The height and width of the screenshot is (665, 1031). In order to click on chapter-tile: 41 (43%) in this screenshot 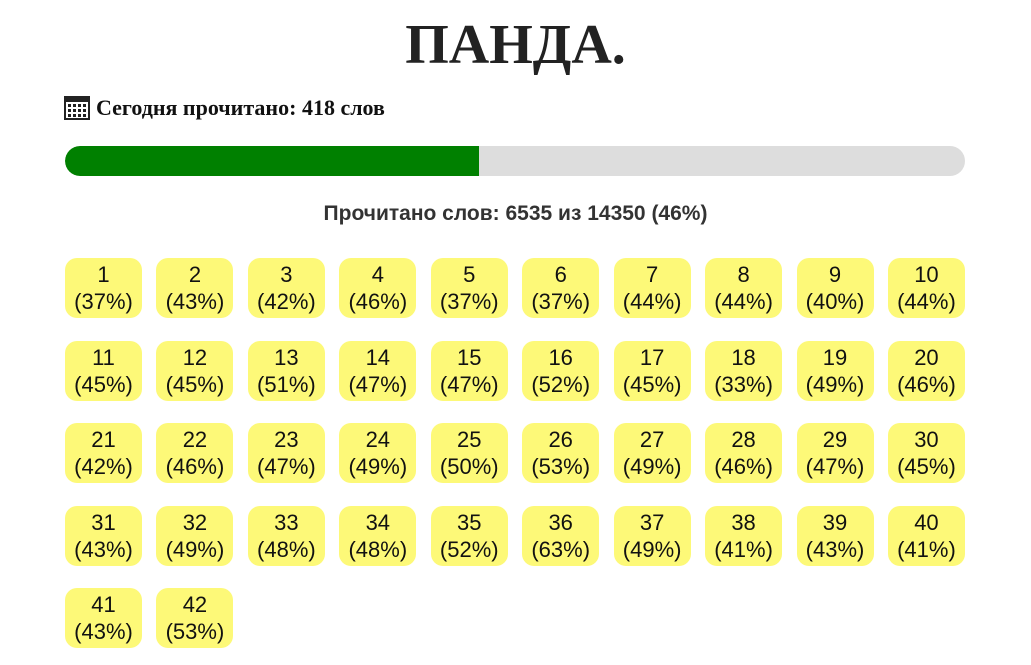, I will do `click(103, 618)`.